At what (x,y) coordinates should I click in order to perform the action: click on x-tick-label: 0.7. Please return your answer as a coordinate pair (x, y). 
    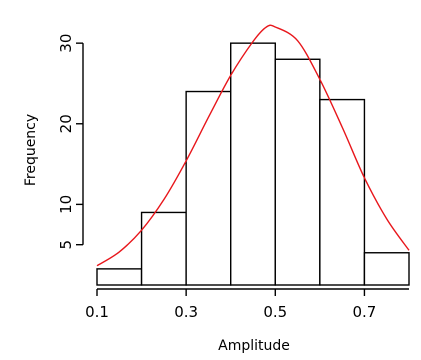
    Looking at the image, I should click on (364, 312).